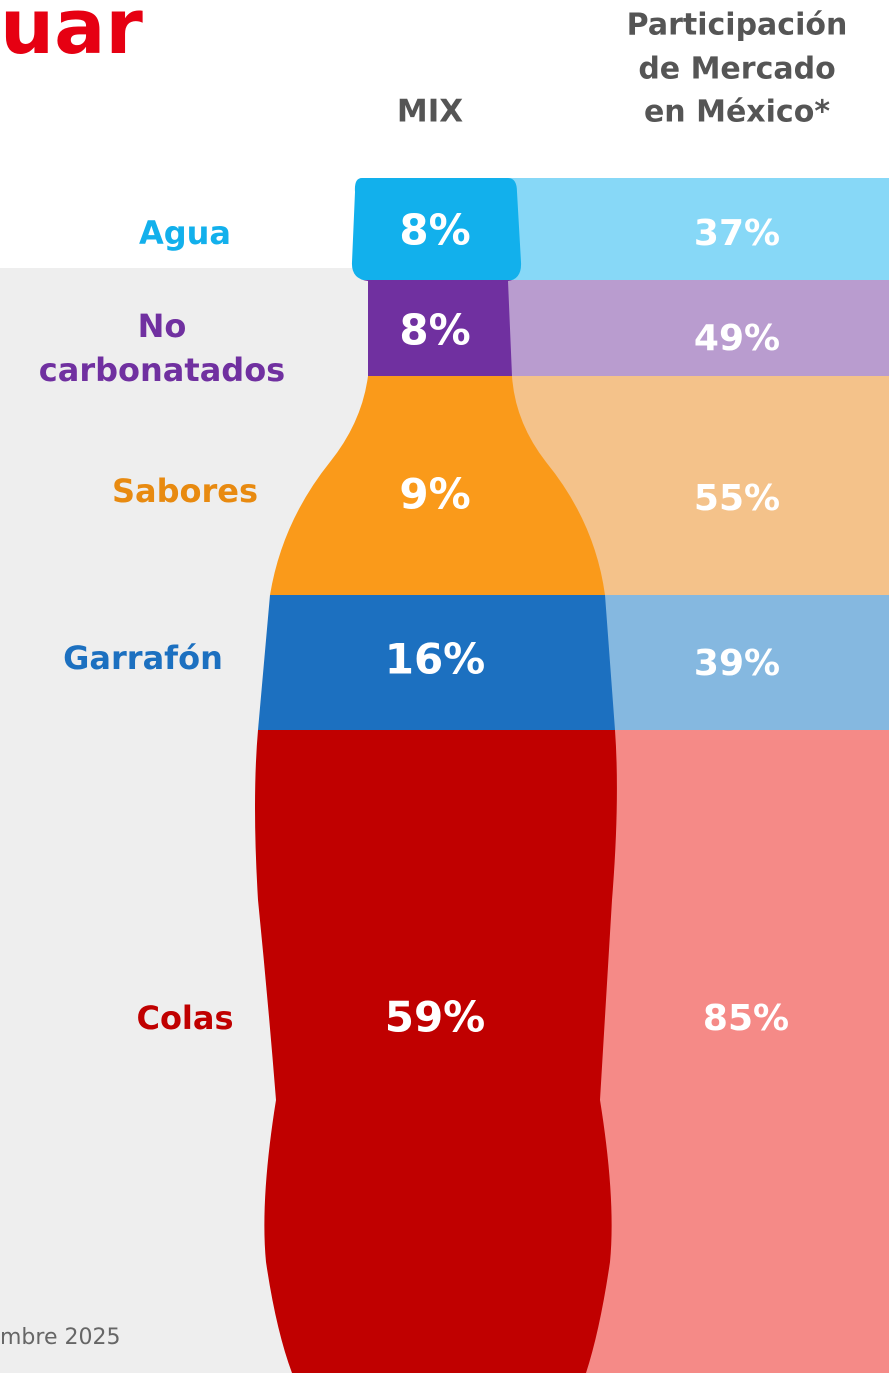 This screenshot has height=1373, width=889. I want to click on mix-value: 9%, so click(434, 494).